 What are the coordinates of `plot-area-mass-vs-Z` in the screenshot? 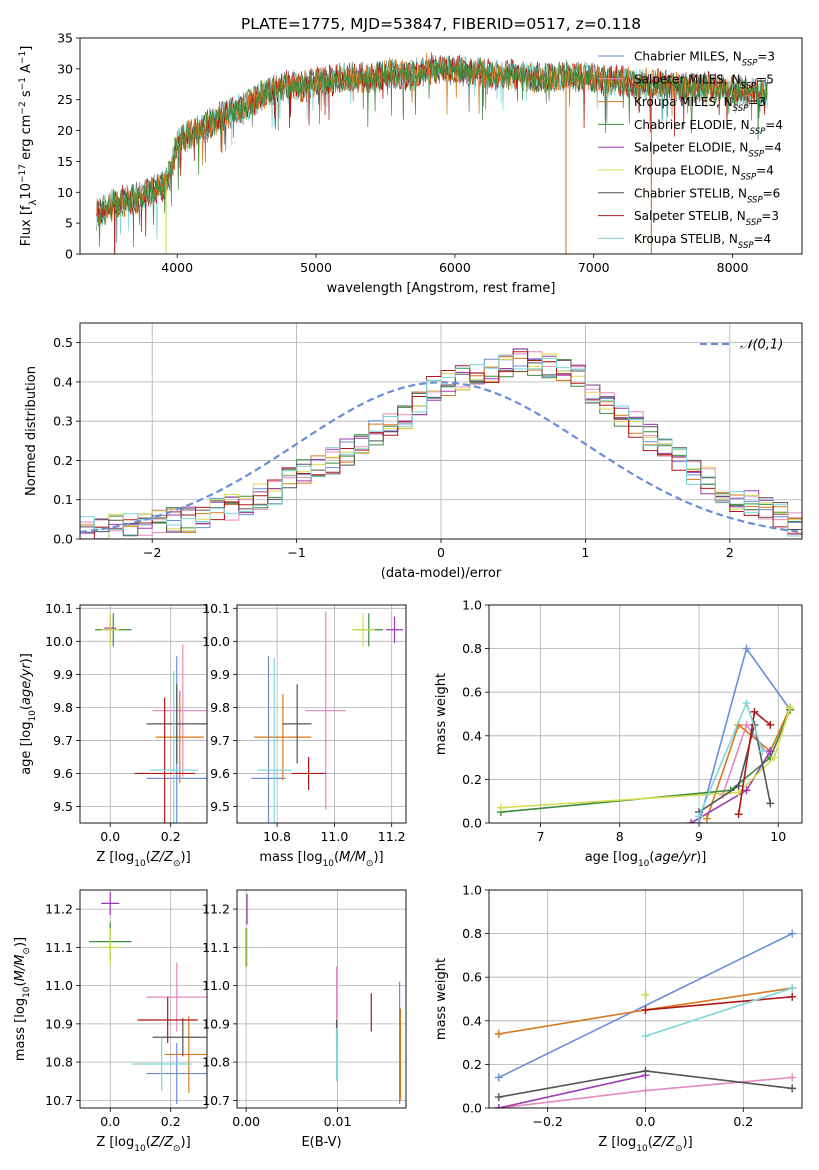 It's located at (148, 998).